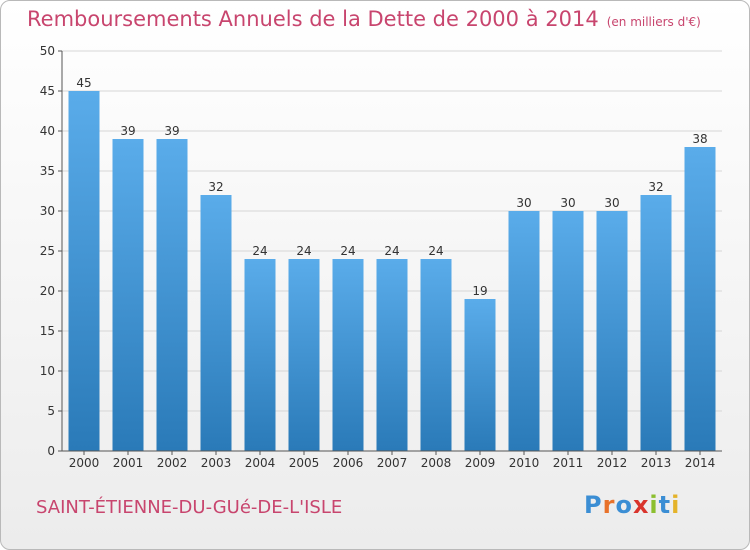 The image size is (750, 550). What do you see at coordinates (51, 411) in the screenshot?
I see `y-tick-label: 5` at bounding box center [51, 411].